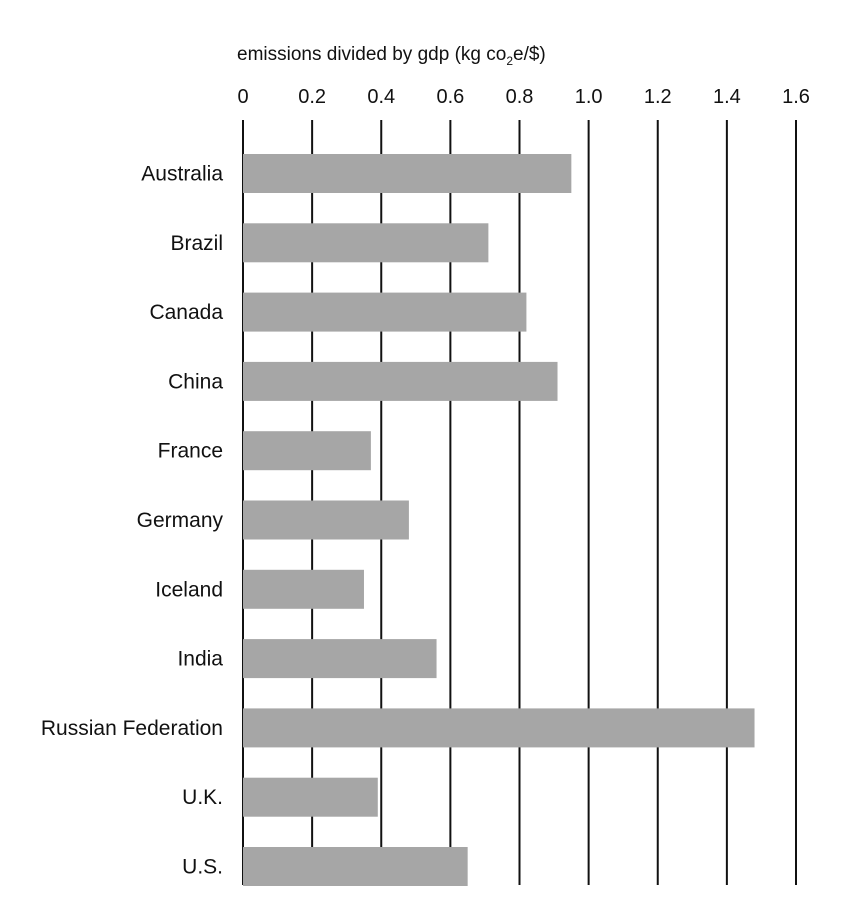 This screenshot has width=855, height=919. Describe the element at coordinates (200, 659) in the screenshot. I see `category-label: India` at that location.